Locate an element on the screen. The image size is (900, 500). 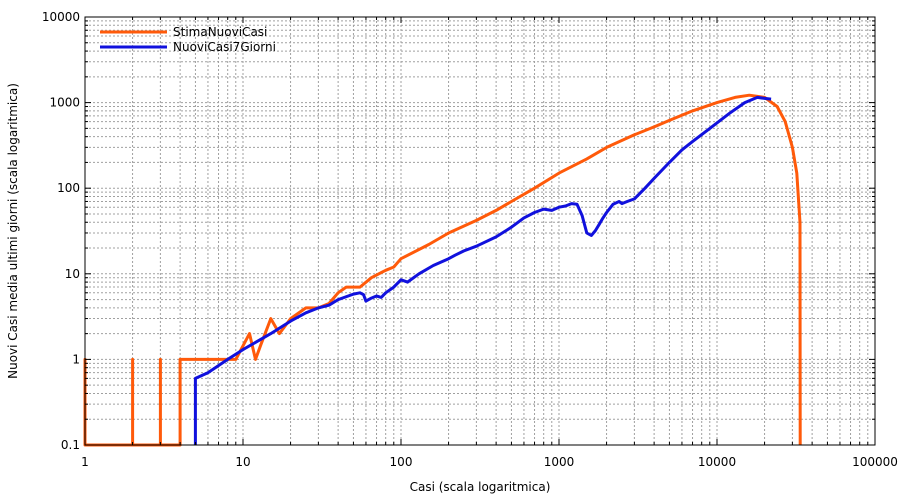
y-tick-label: 1000 is located at coordinates (64, 103).